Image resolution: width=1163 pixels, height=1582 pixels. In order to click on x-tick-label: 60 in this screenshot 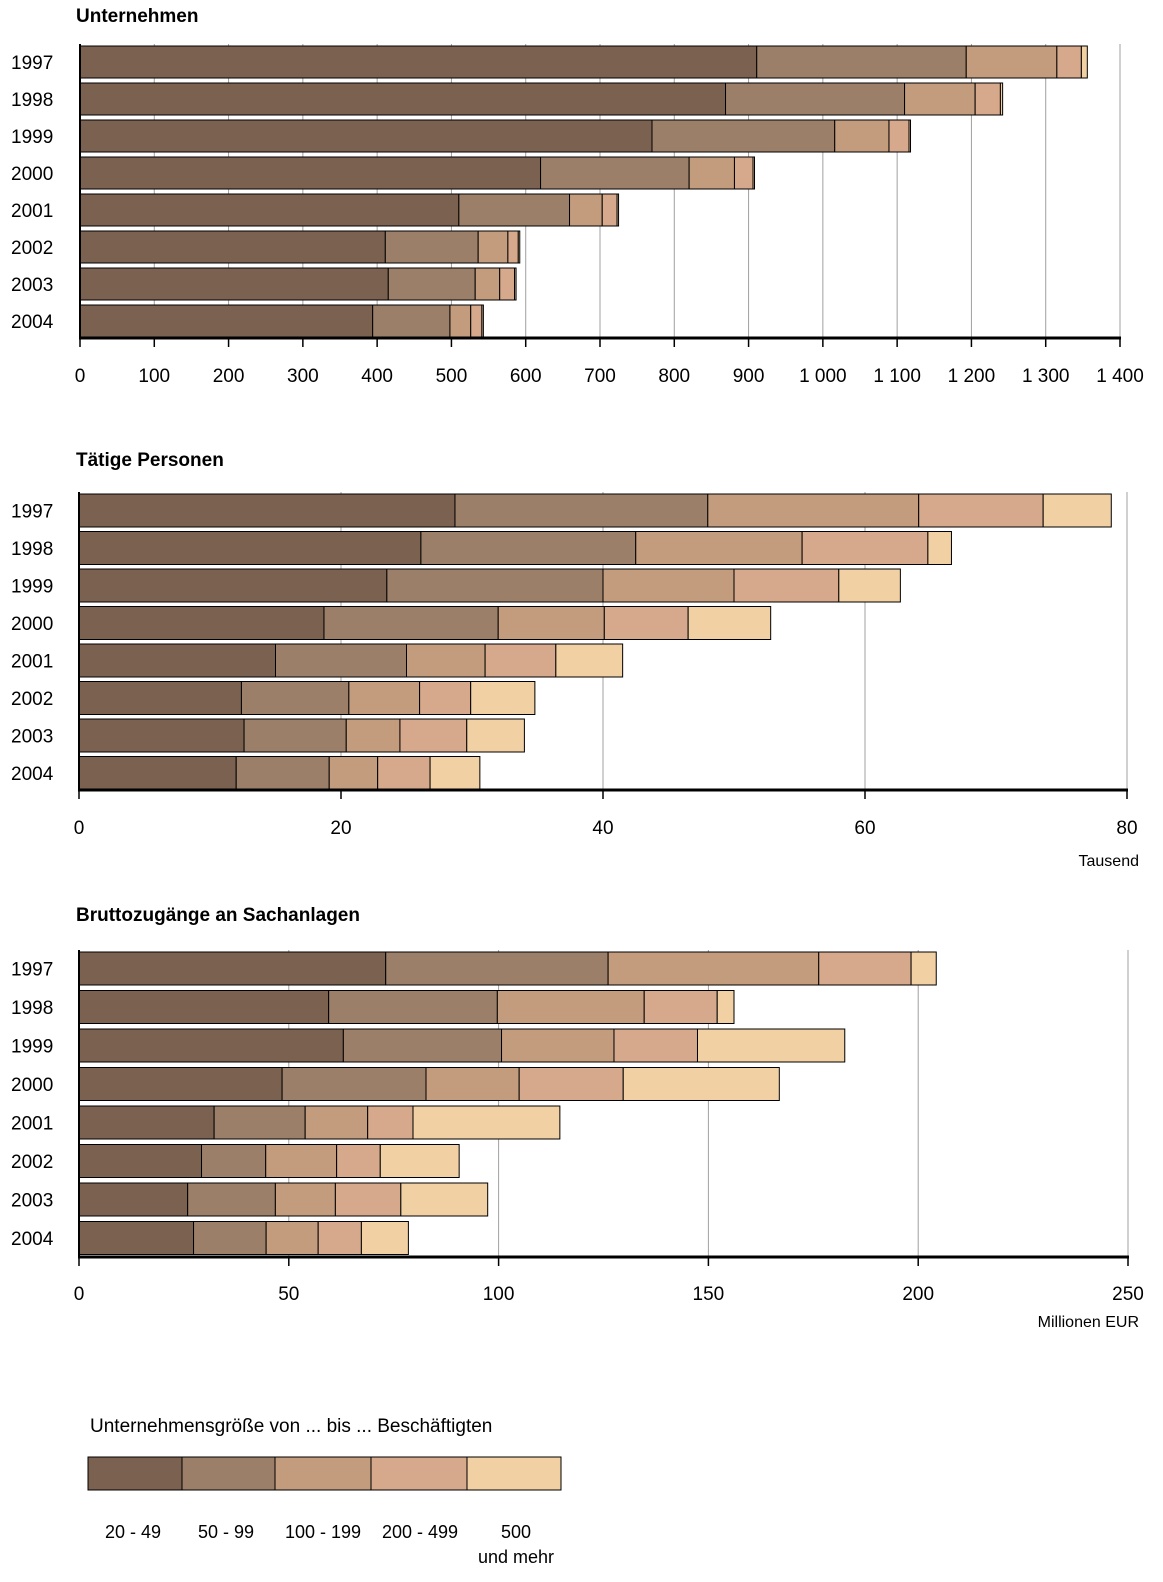, I will do `click(864, 828)`.